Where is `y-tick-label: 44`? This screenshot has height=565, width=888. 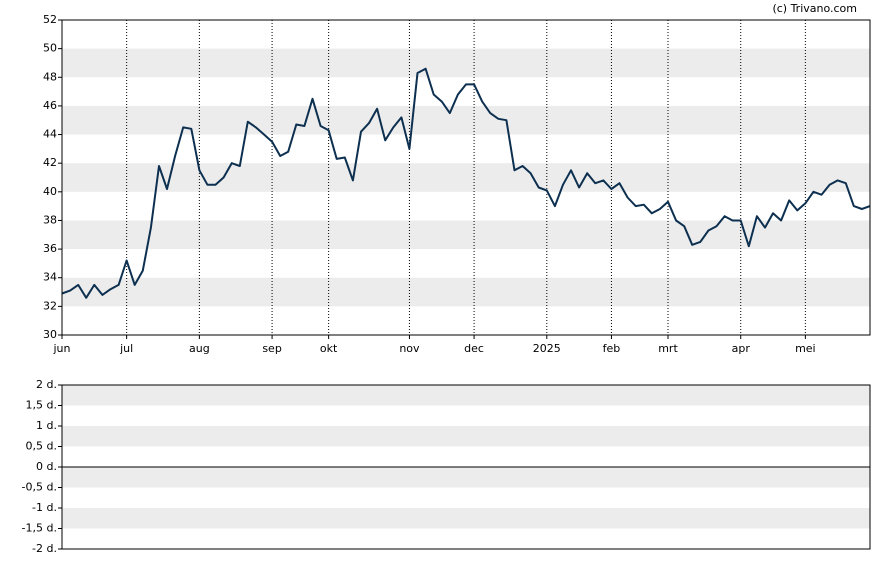
y-tick-label: 44 is located at coordinates (50, 134).